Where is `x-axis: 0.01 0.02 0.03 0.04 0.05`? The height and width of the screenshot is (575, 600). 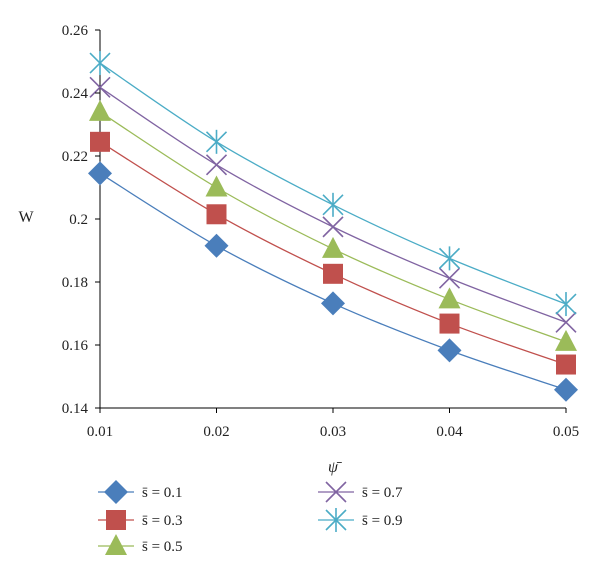 x-axis: 0.01 0.02 0.03 0.04 0.05 is located at coordinates (333, 424).